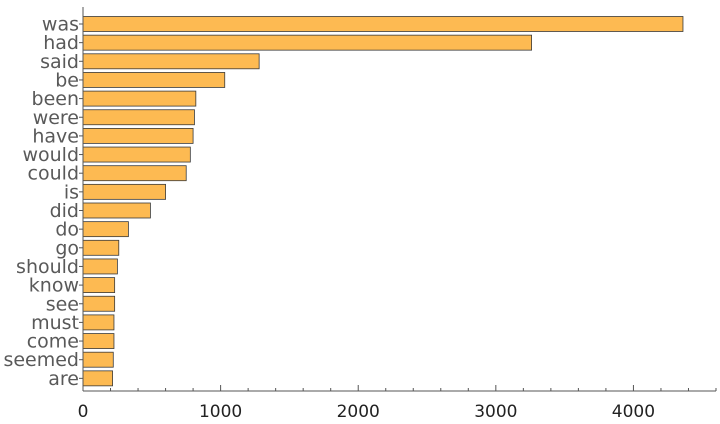 Image resolution: width=720 pixels, height=424 pixels. I want to click on category-label-were: were, so click(56, 118).